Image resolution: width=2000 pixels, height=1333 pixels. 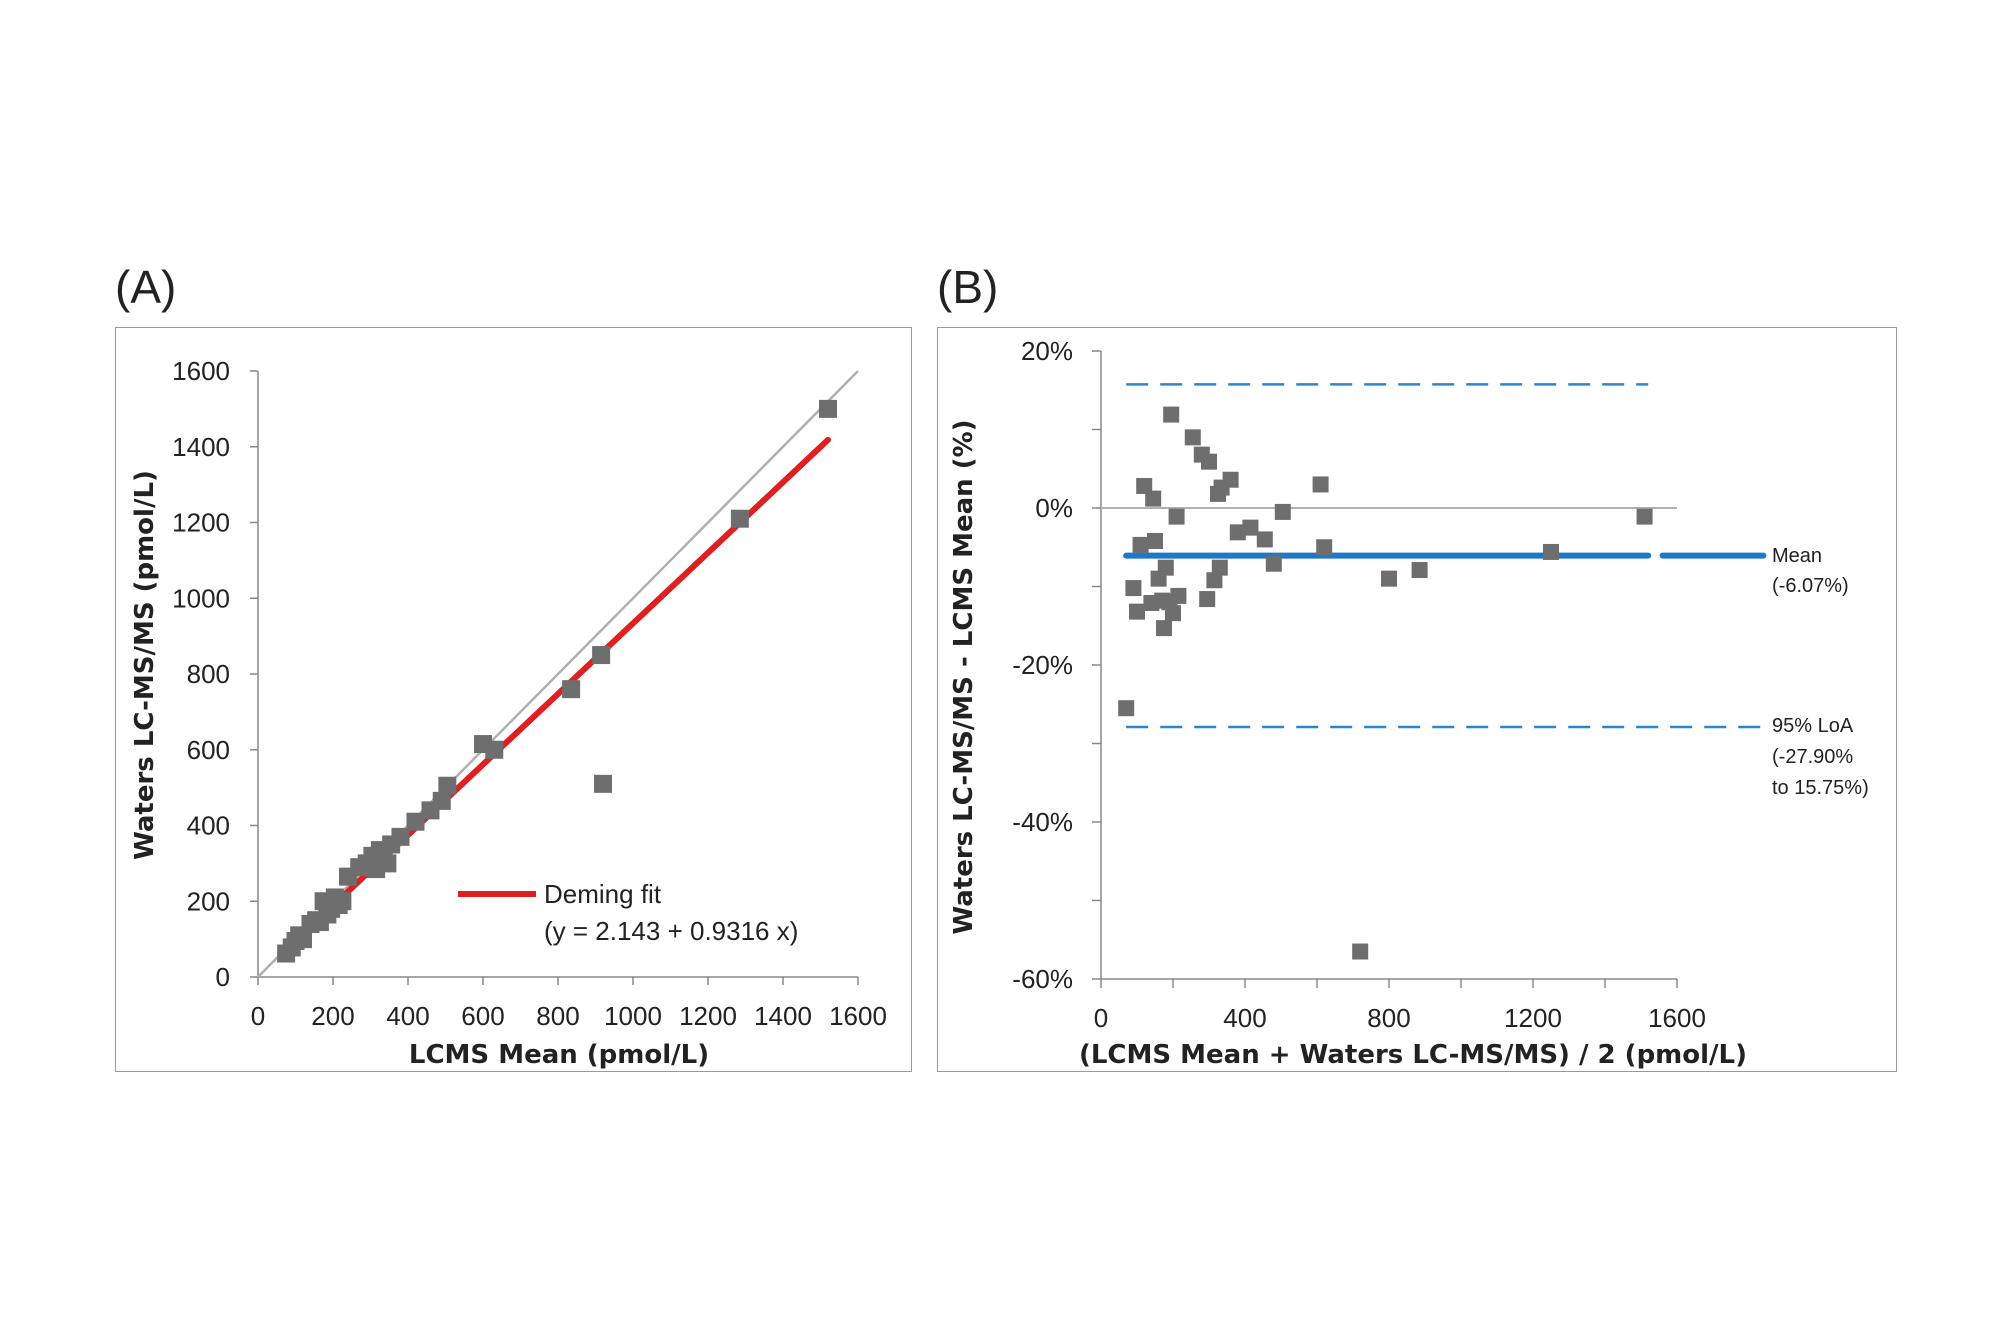 I want to click on y-tick-label: 1600, so click(x=201, y=371).